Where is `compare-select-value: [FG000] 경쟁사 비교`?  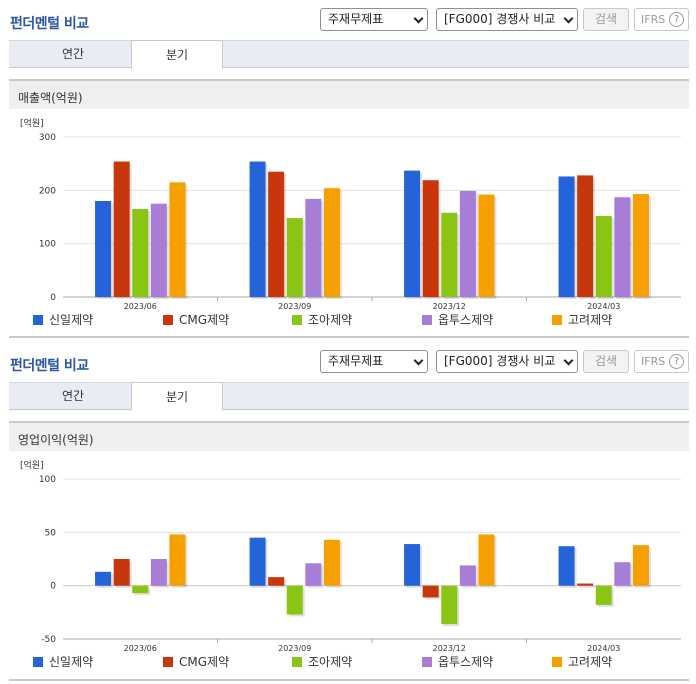 compare-select-value: [FG000] 경쟁사 비교 is located at coordinates (500, 19).